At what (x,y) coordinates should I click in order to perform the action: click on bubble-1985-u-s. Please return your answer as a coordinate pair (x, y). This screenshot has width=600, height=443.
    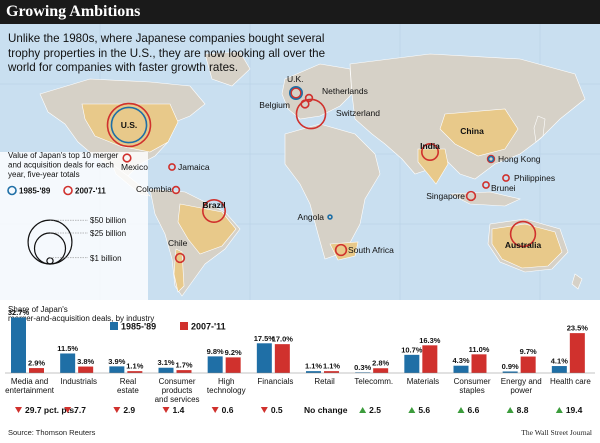
    Looking at the image, I should click on (129, 125).